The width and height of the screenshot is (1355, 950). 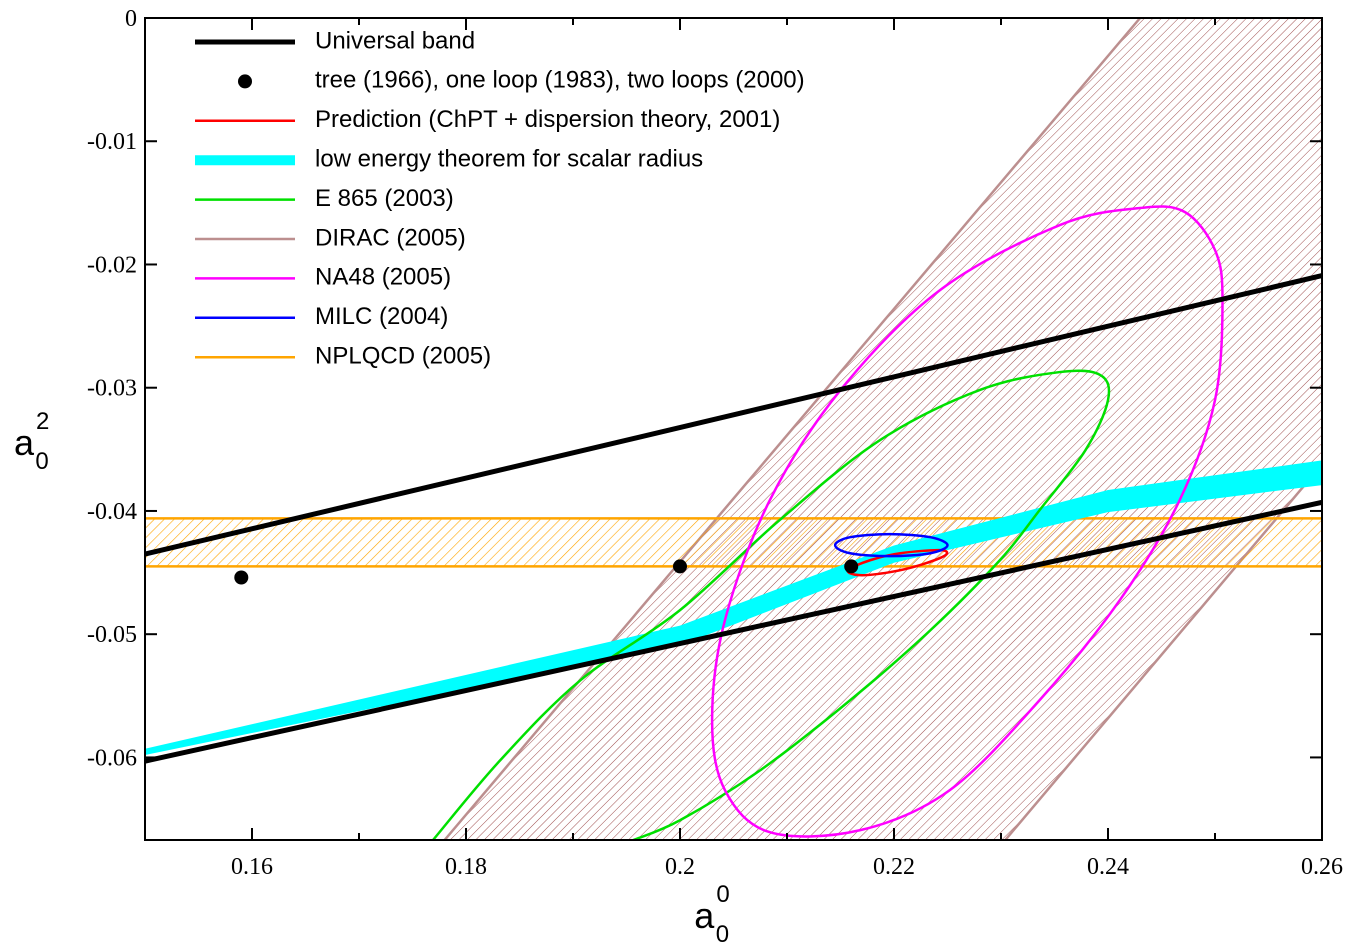 I want to click on x-label-base: a, so click(x=704, y=915).